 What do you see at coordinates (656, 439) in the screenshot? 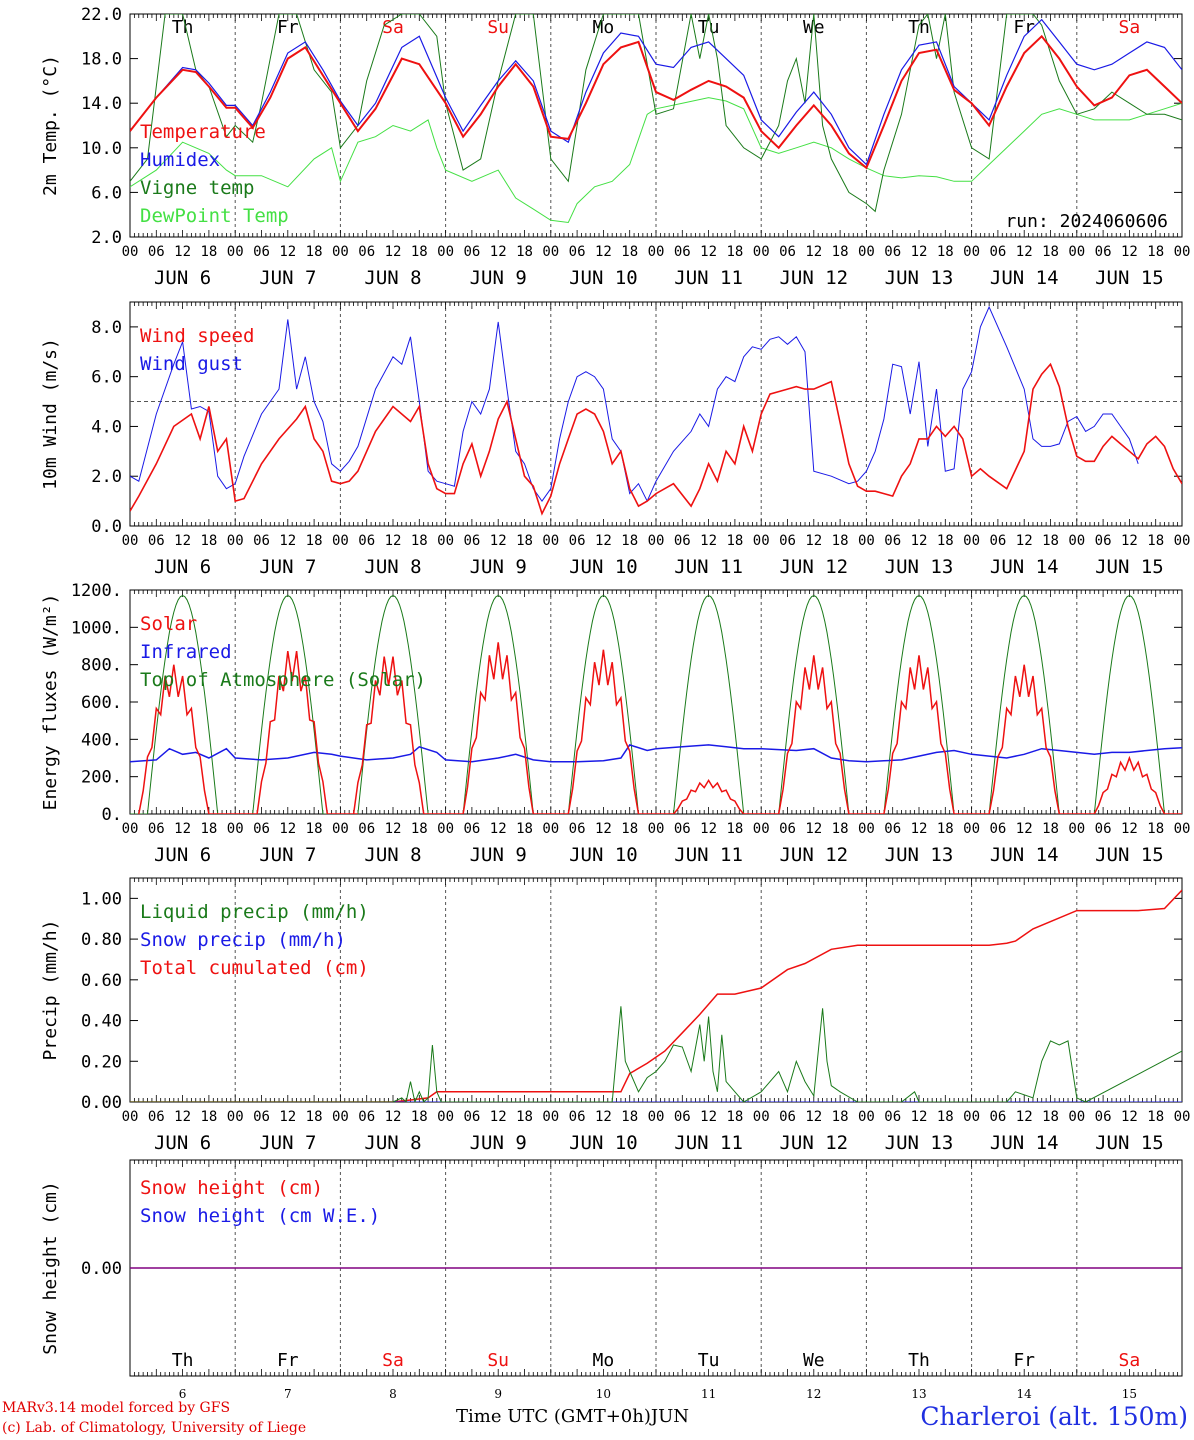
I see `series-line-wind-speed` at bounding box center [656, 439].